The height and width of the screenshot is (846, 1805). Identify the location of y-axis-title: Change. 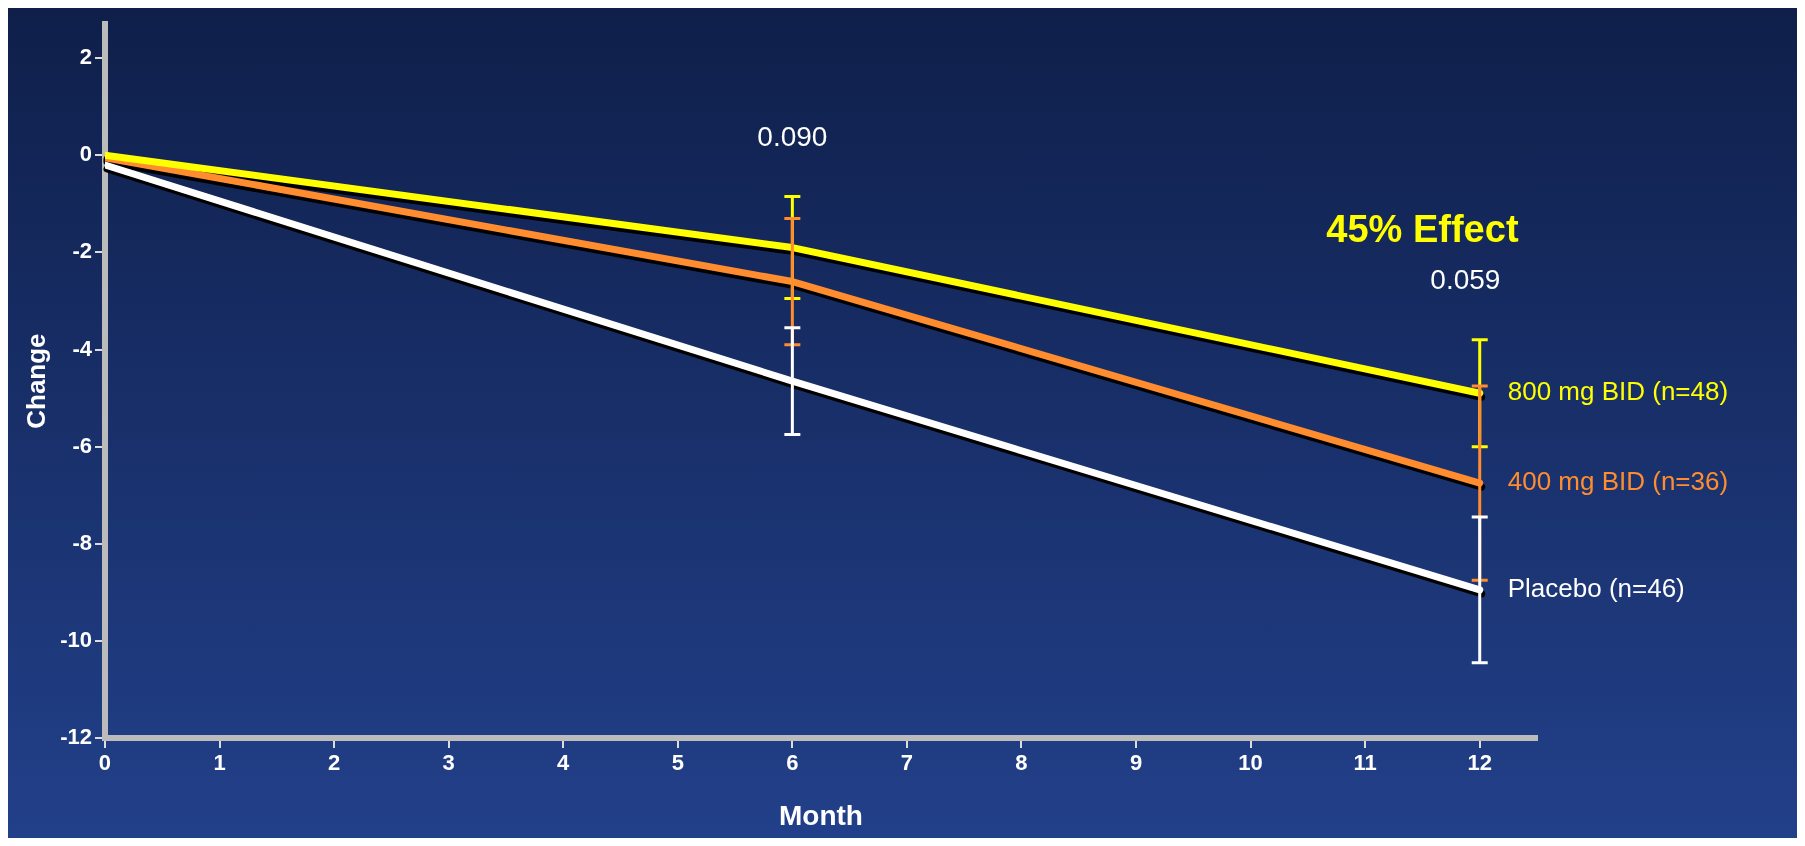
(35, 381).